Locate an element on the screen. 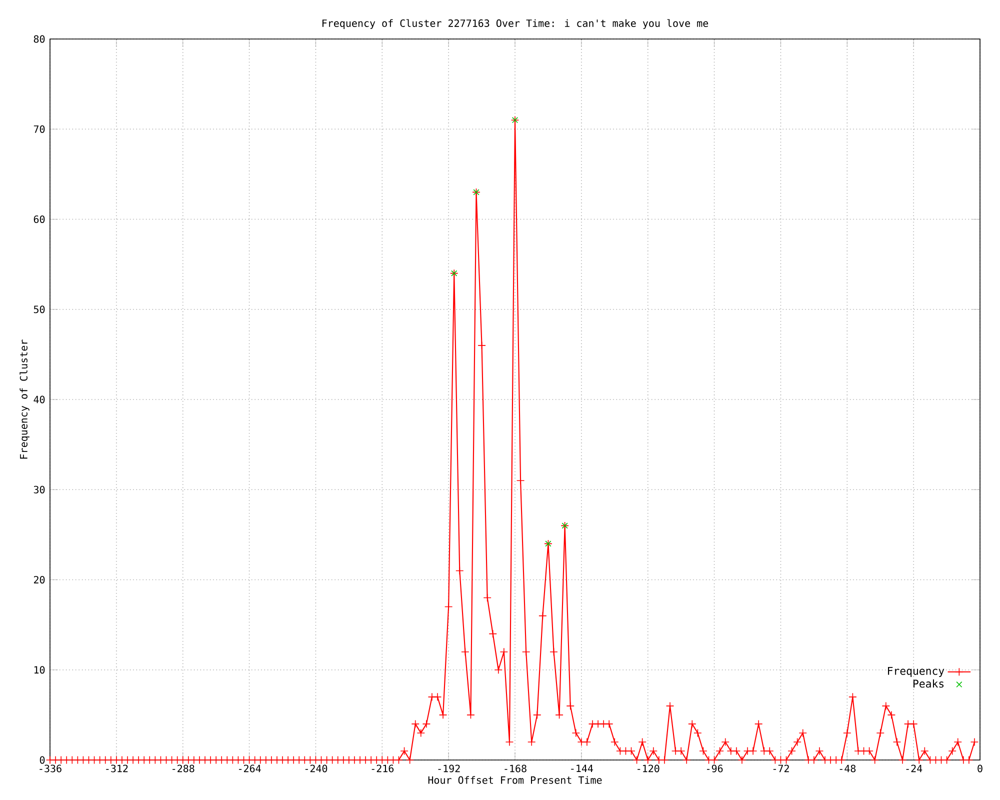 This screenshot has height=800, width=1000. y-axis-title: Frequency of Cluster is located at coordinates (25, 399).